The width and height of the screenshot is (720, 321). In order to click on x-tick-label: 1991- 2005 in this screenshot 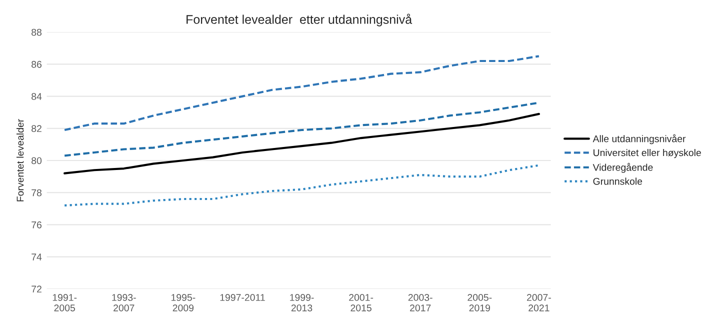, I will do `click(64, 303)`.